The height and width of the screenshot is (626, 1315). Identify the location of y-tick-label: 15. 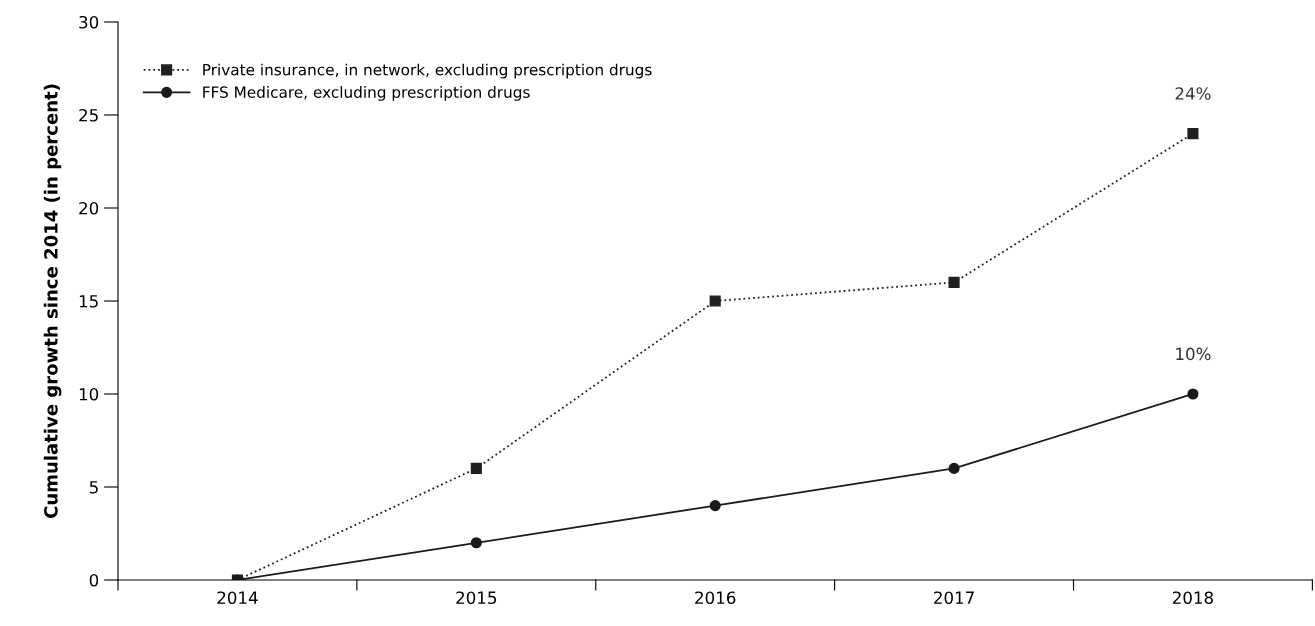
(88, 301).